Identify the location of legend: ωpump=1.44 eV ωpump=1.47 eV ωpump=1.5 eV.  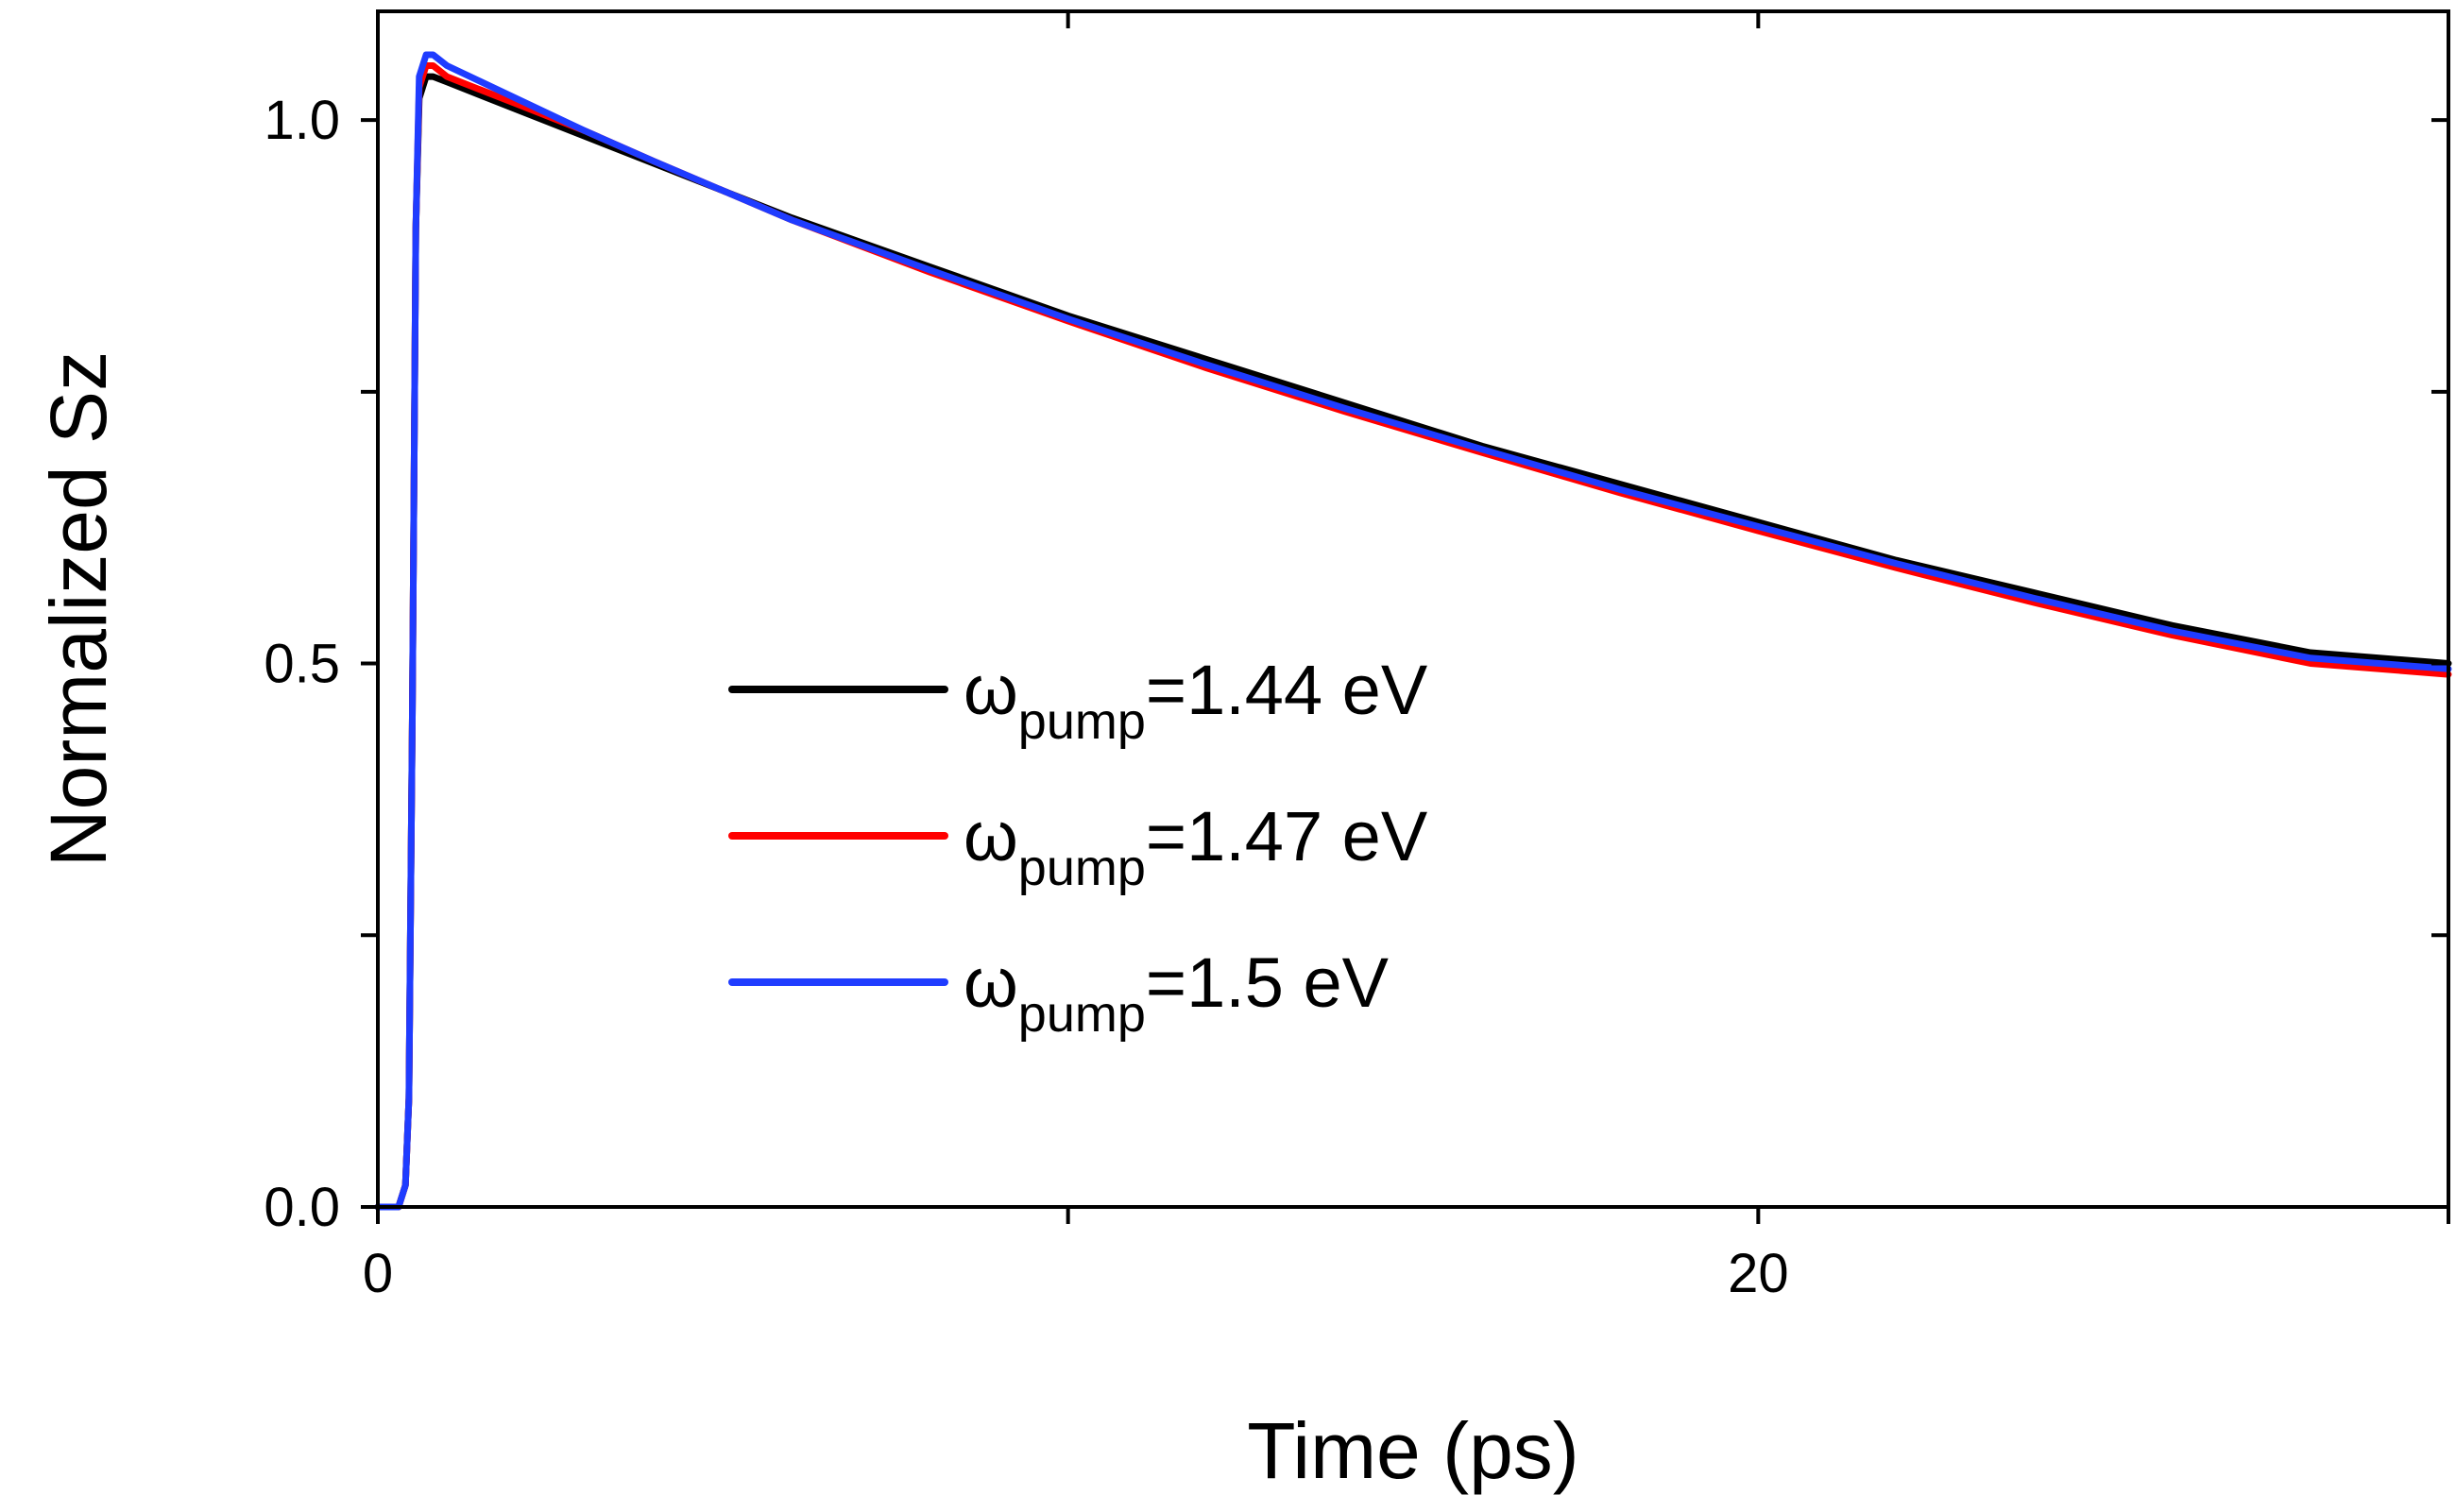
(1078, 847).